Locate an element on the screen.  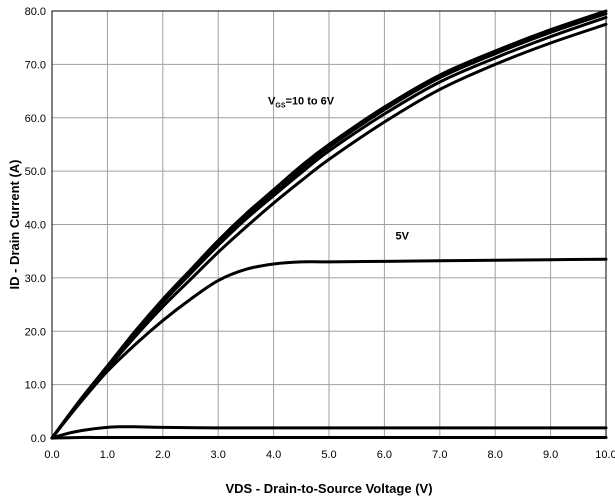
x-tick-labels: 0.0 1.0 2.0 3.0 4.0 5.0 6.0 7.0 8.0 9.0 10.0 is located at coordinates (329, 455).